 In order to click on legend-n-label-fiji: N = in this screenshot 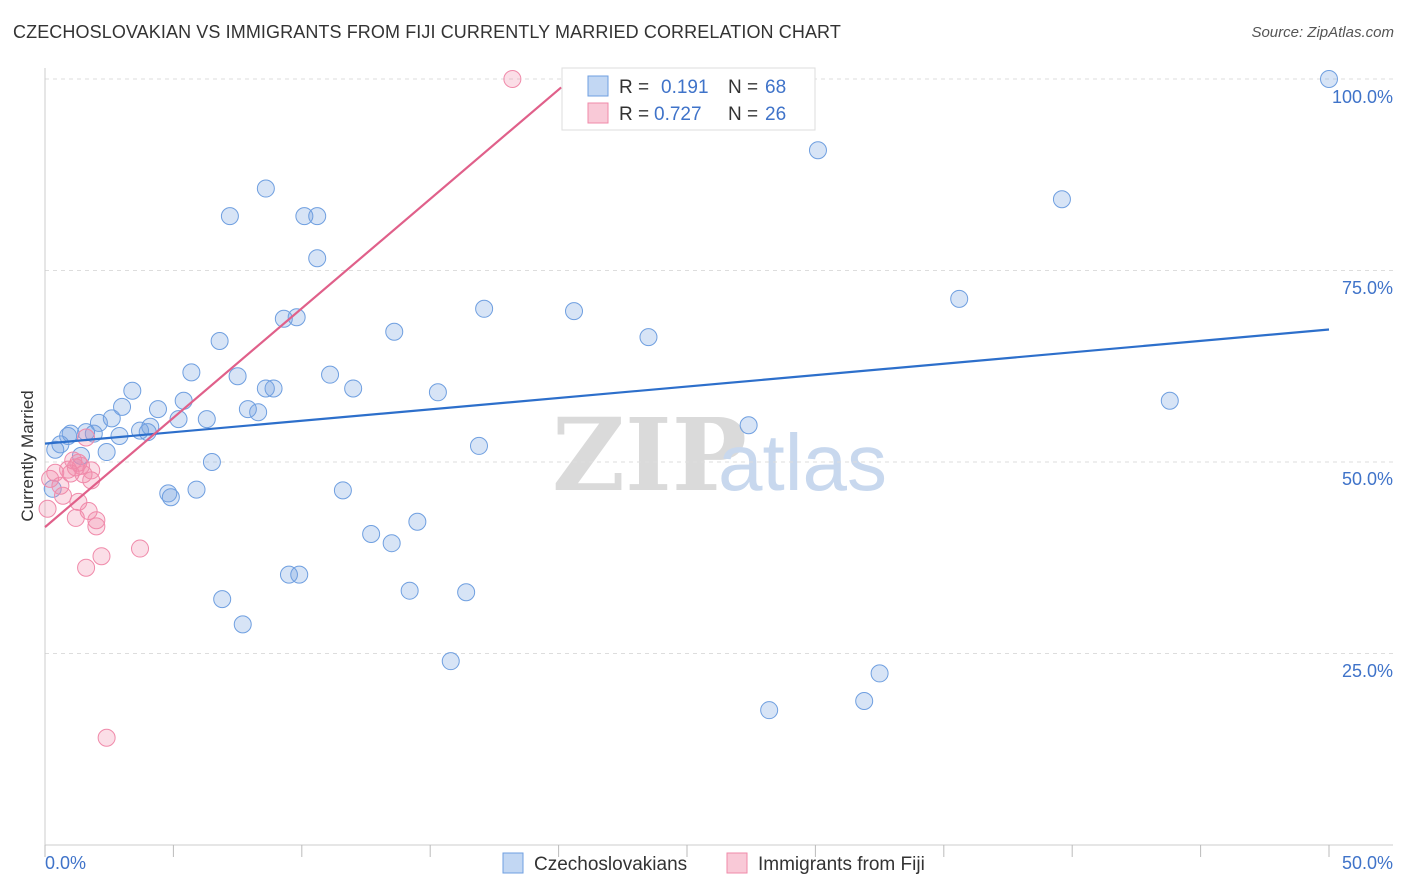, I will do `click(743, 114)`.